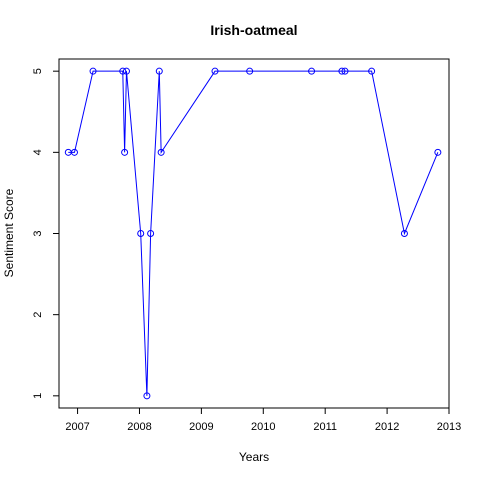  Describe the element at coordinates (263, 420) in the screenshot. I see `x-axis: 2007 2008 2009 2010 2011 2012 2013` at that location.